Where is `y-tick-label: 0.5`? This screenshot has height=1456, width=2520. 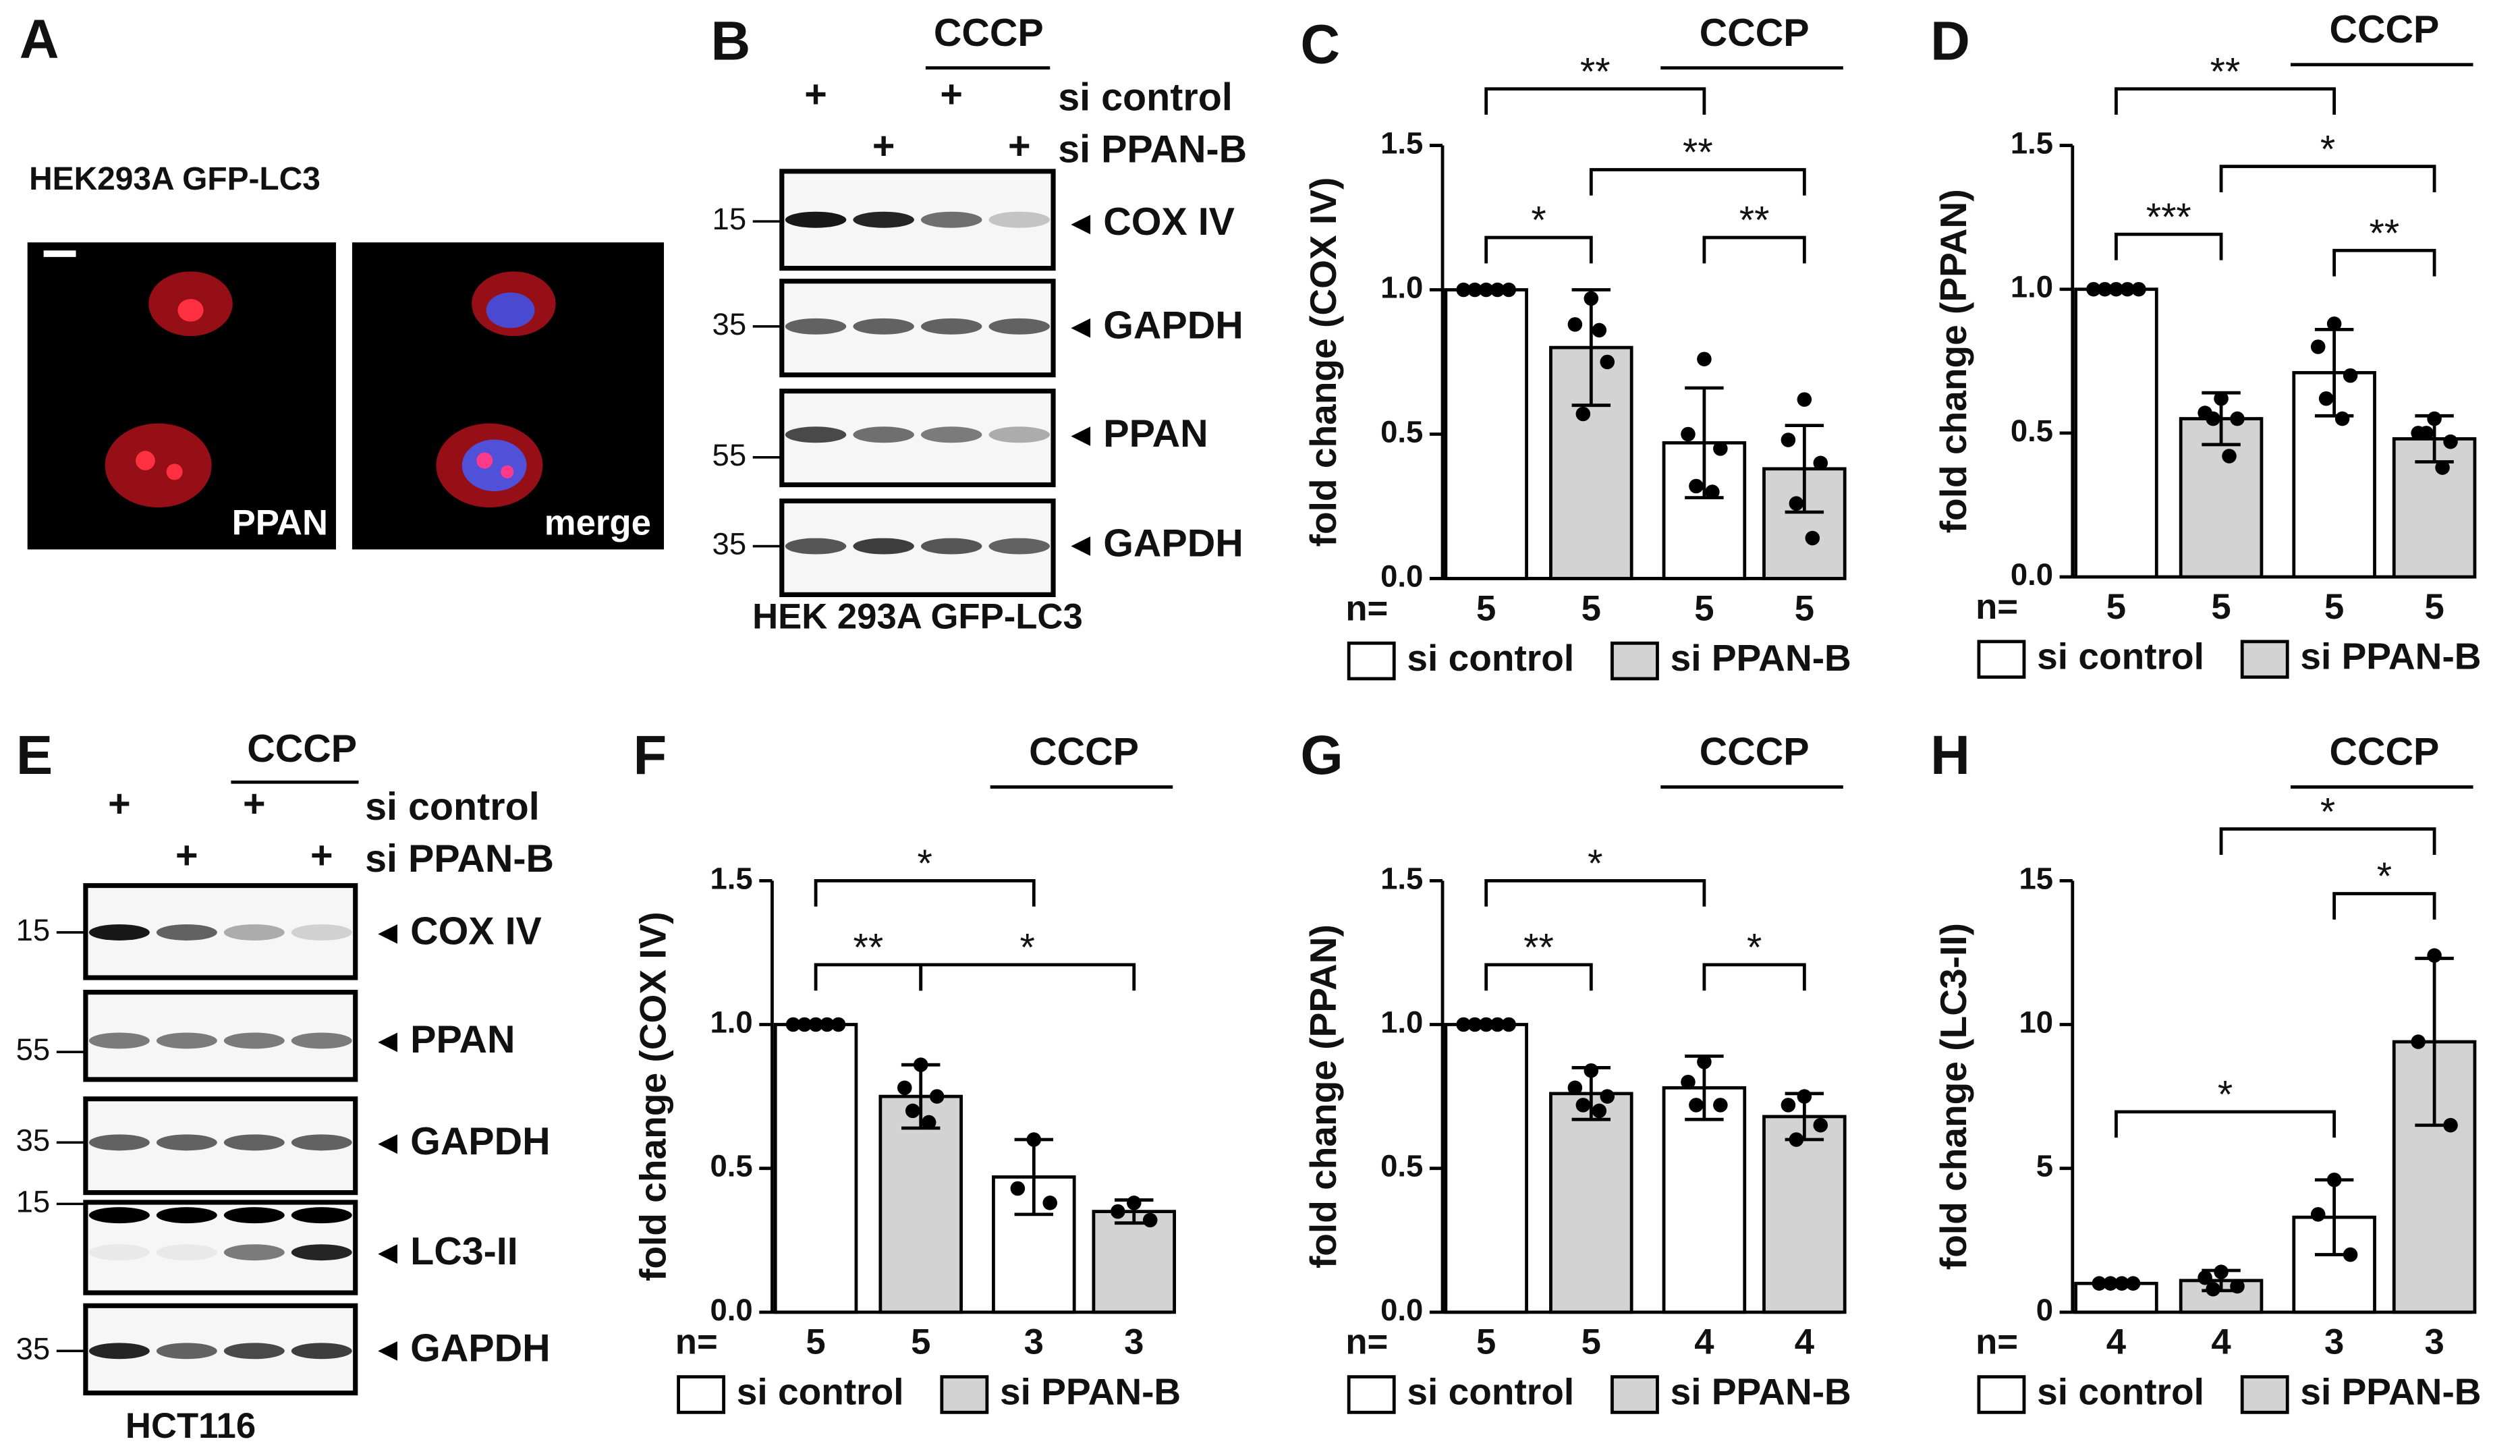 y-tick-label: 0.5 is located at coordinates (2032, 431).